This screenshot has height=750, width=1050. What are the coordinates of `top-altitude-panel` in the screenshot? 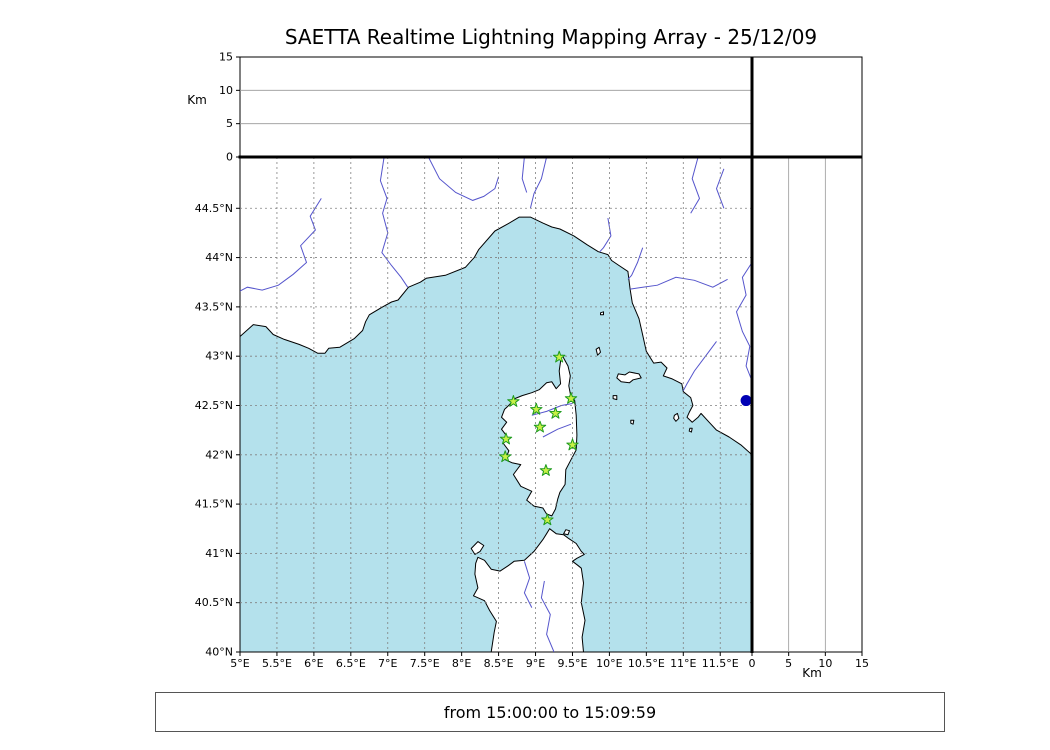 It's located at (496, 107).